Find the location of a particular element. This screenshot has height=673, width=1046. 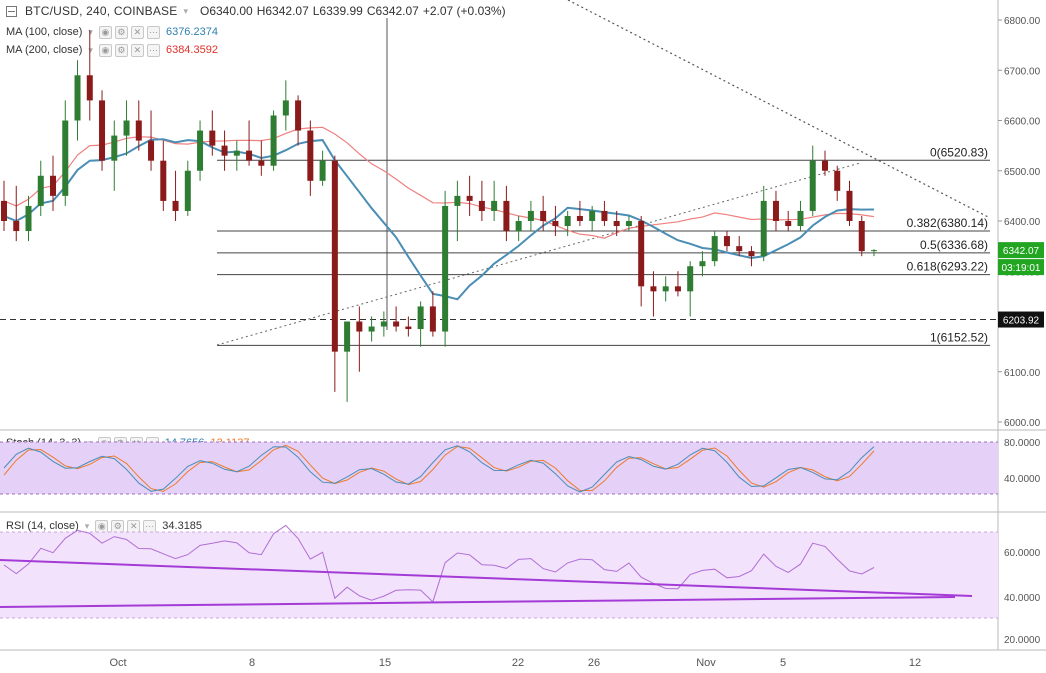

stoch-tick-label: 40.0000 is located at coordinates (1022, 479).